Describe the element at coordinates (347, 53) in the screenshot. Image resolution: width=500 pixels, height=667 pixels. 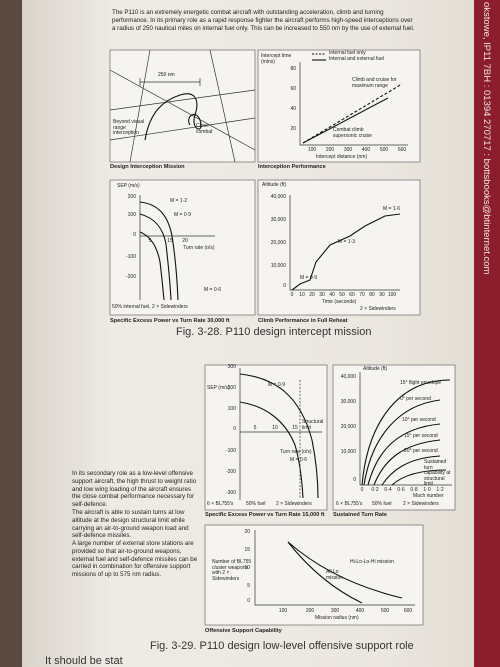
I see `legend-entry: Internal fuel only` at that location.